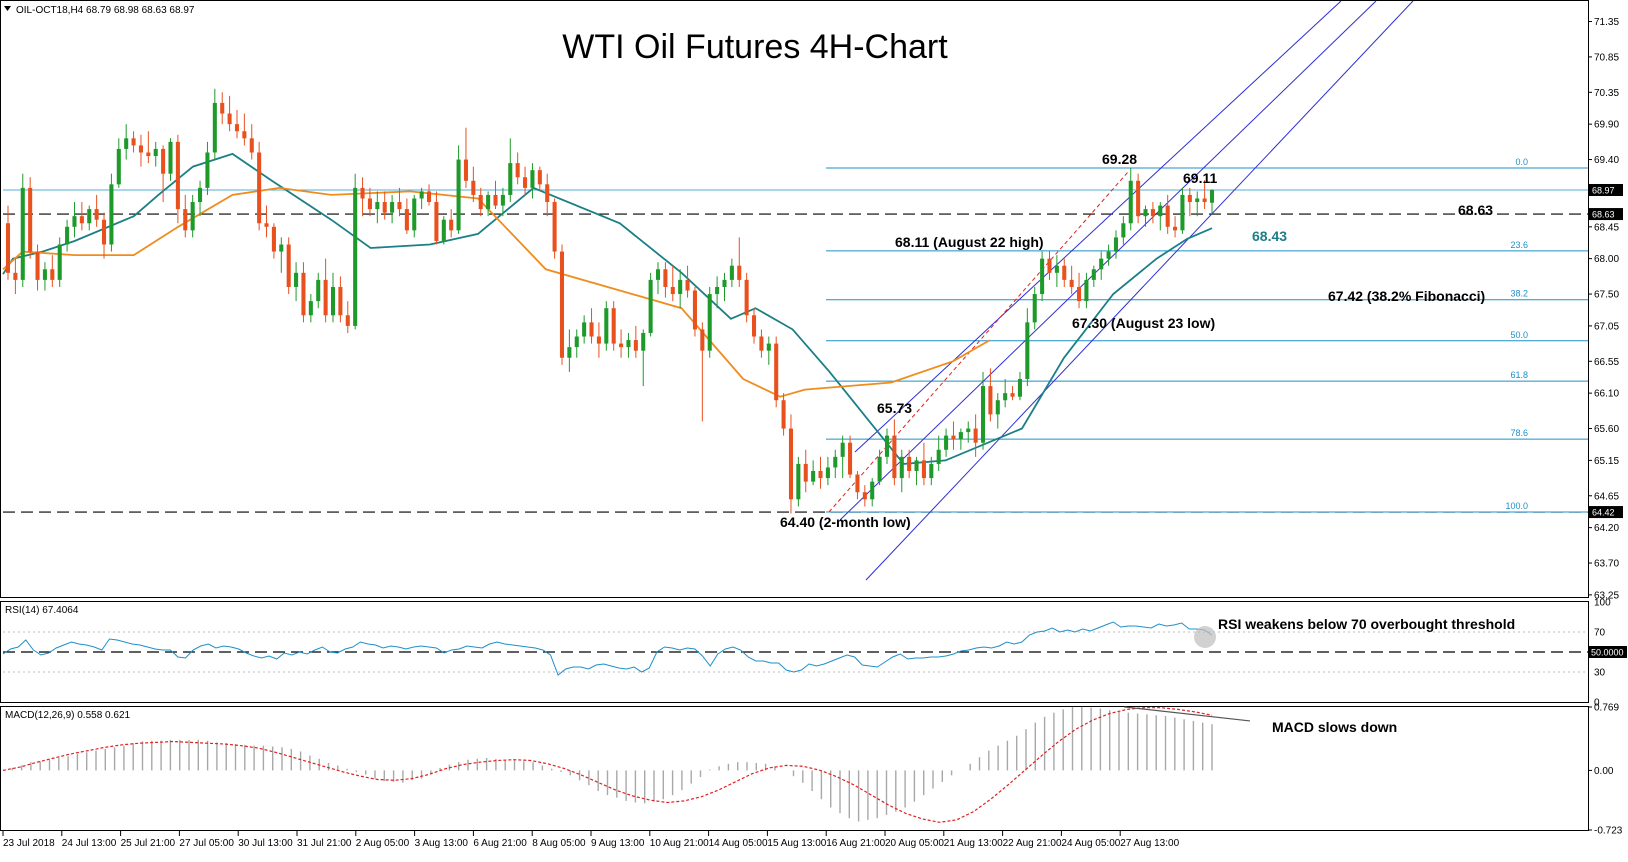  I want to click on price-tick-label: 65.15, so click(1606, 461).